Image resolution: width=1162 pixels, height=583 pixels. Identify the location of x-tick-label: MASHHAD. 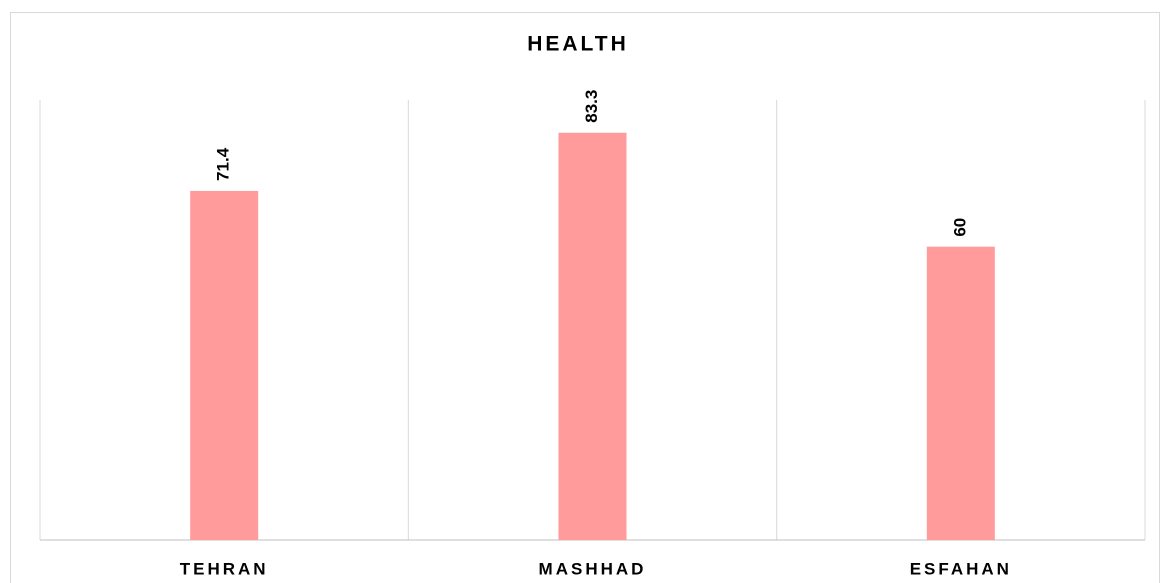
(593, 568).